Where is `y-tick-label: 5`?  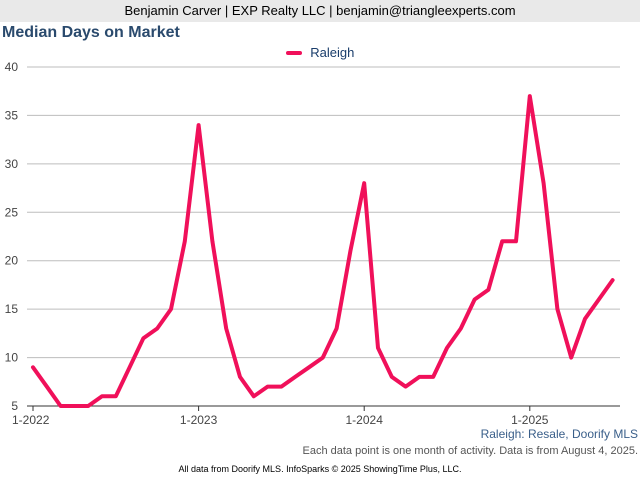 y-tick-label: 5 is located at coordinates (14, 406).